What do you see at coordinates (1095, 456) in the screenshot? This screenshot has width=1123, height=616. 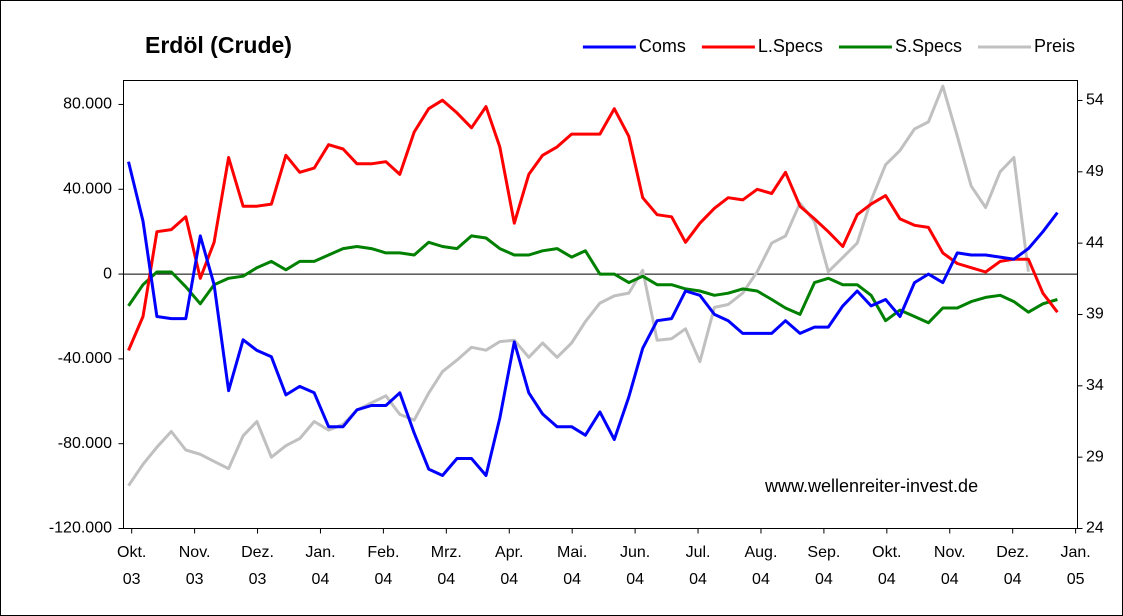 I see `y2-tick-label: 29` at bounding box center [1095, 456].